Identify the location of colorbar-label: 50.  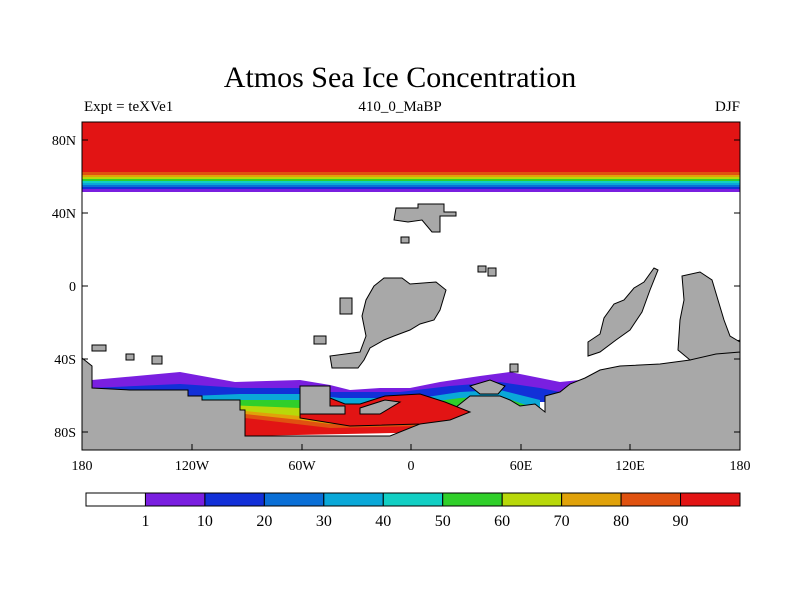
(443, 521).